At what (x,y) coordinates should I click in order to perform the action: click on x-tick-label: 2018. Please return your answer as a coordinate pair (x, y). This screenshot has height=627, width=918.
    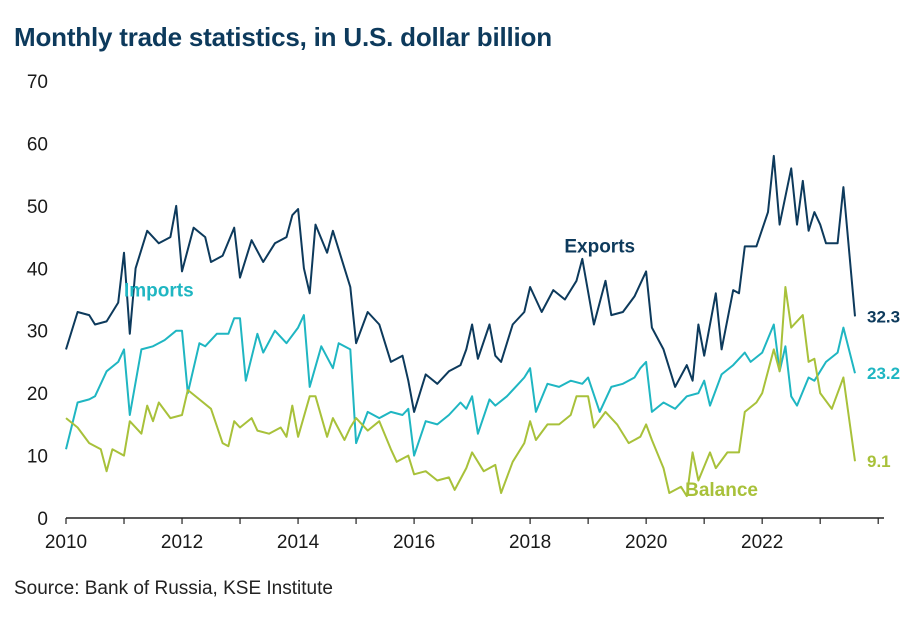
    Looking at the image, I should click on (530, 542).